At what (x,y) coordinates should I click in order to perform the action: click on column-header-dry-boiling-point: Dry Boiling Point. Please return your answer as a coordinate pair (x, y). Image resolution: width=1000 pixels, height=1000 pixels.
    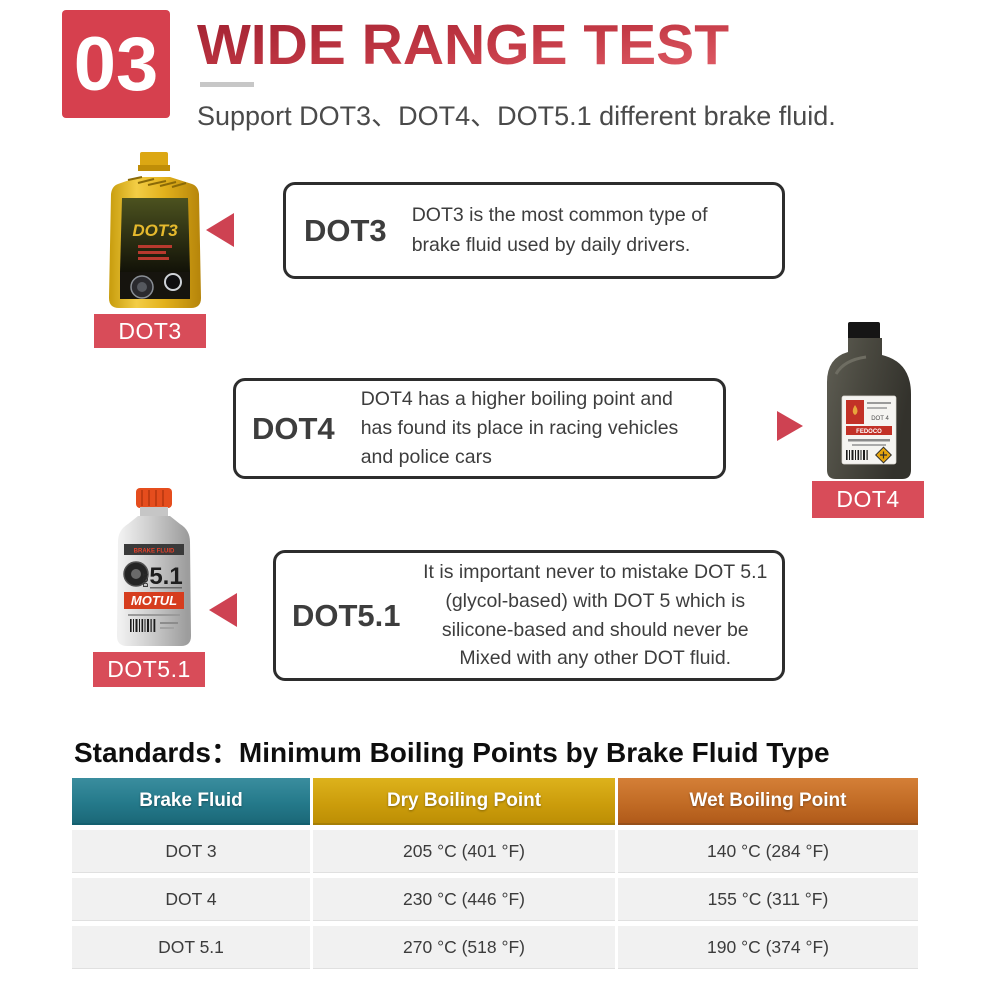
    Looking at the image, I should click on (464, 801).